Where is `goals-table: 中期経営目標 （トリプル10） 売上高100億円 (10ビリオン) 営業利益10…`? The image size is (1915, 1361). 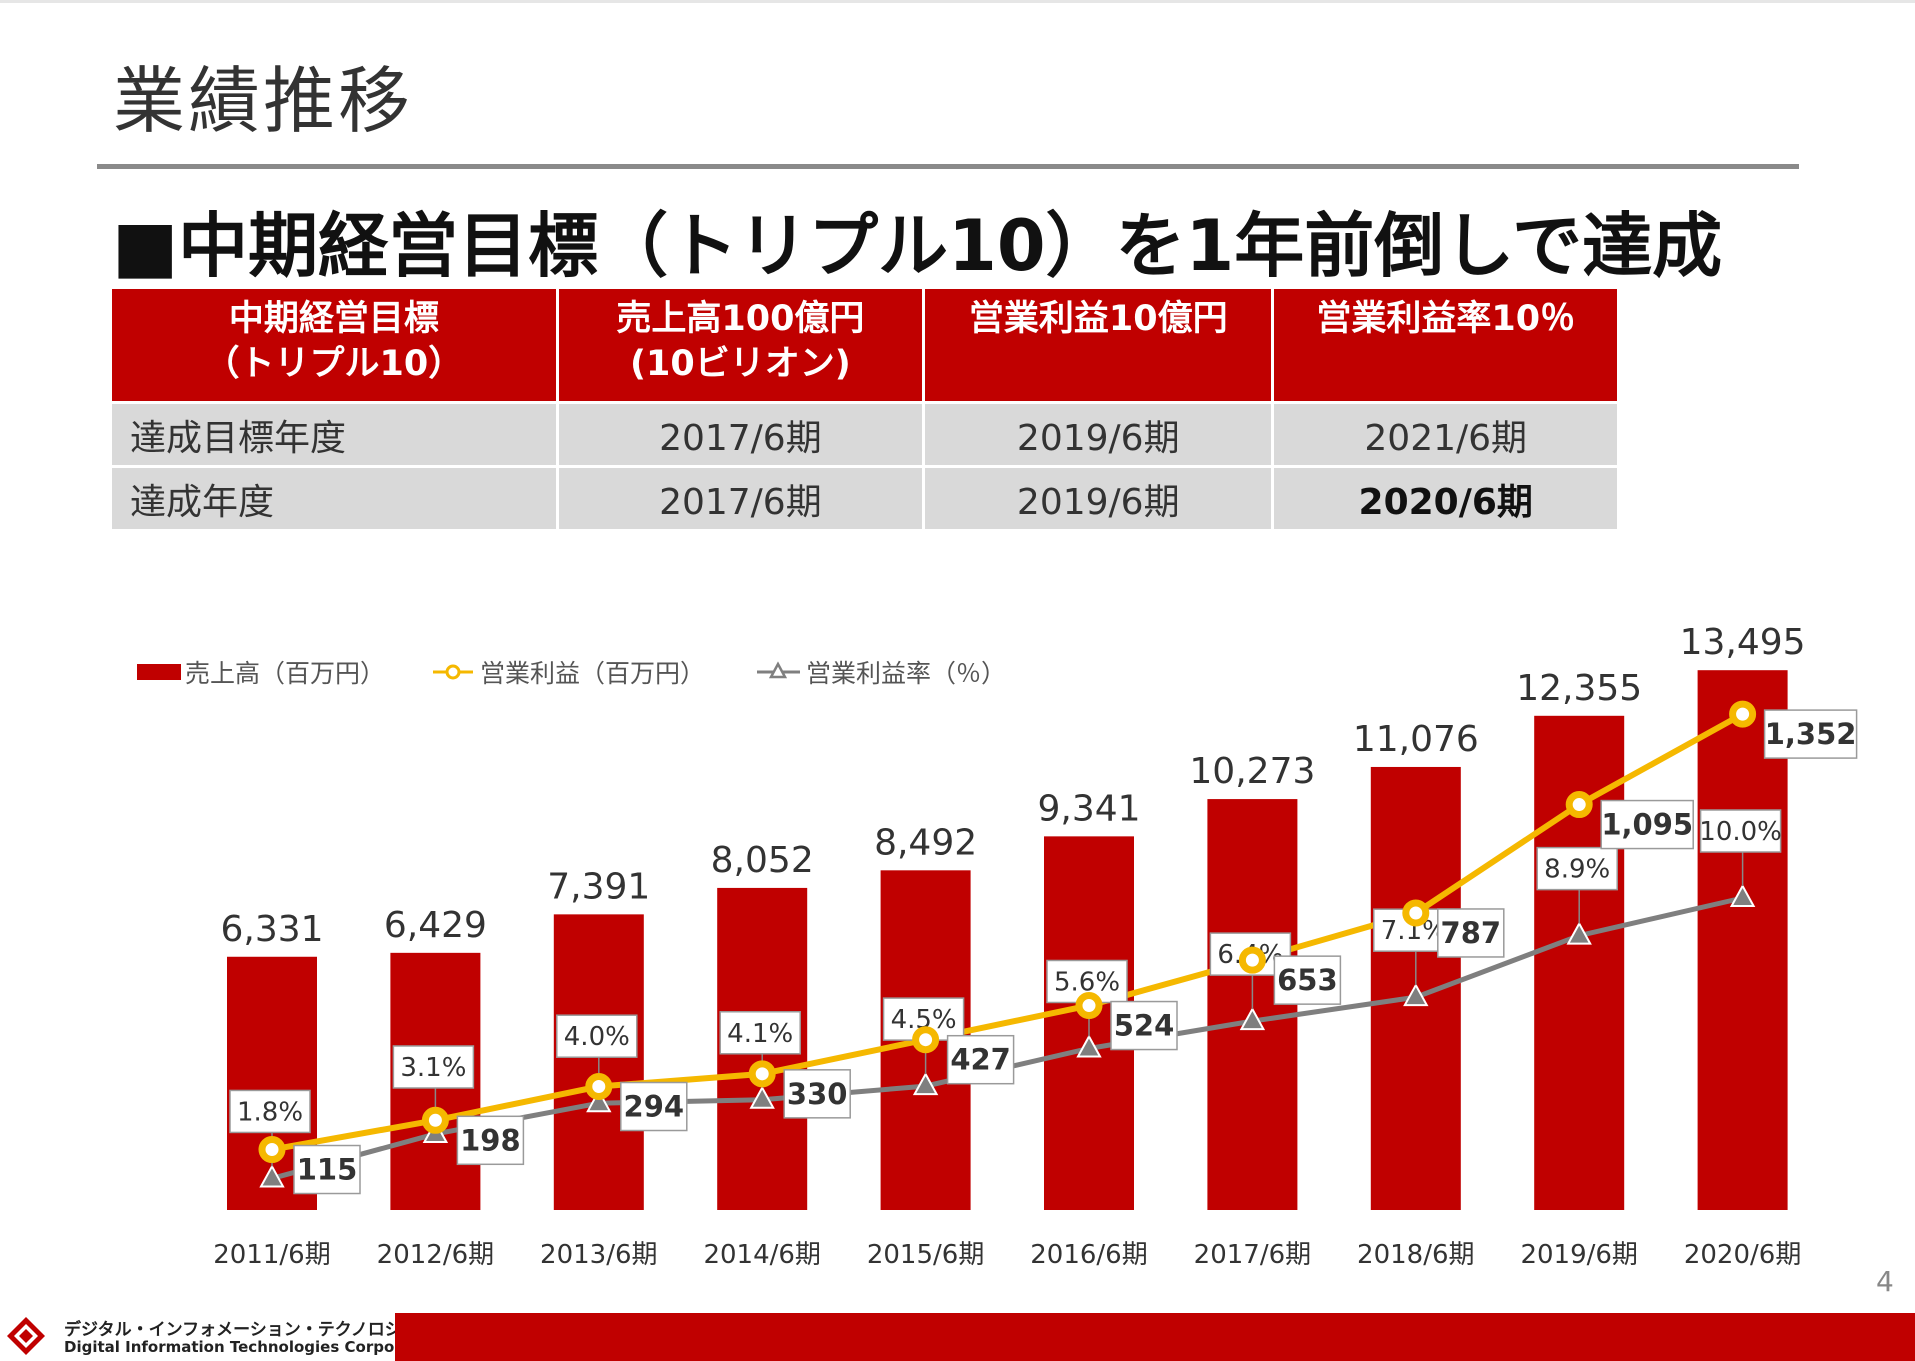 goals-table: 中期経営目標 （トリプル10） 売上高100億円 (10ビリオン) 営業利益10… is located at coordinates (864, 409).